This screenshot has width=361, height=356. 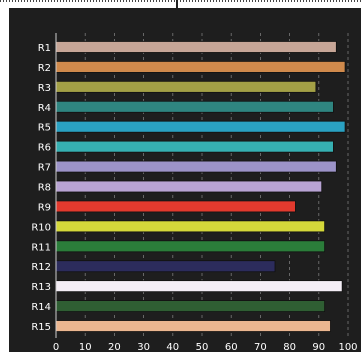 I want to click on bar-r12, so click(x=165, y=266).